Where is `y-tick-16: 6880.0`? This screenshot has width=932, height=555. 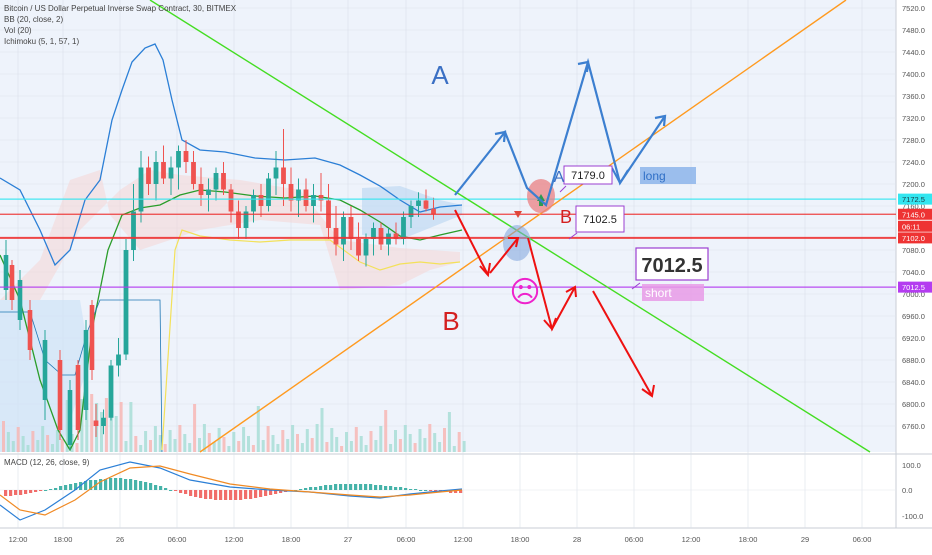 y-tick-16: 6880.0 is located at coordinates (913, 360).